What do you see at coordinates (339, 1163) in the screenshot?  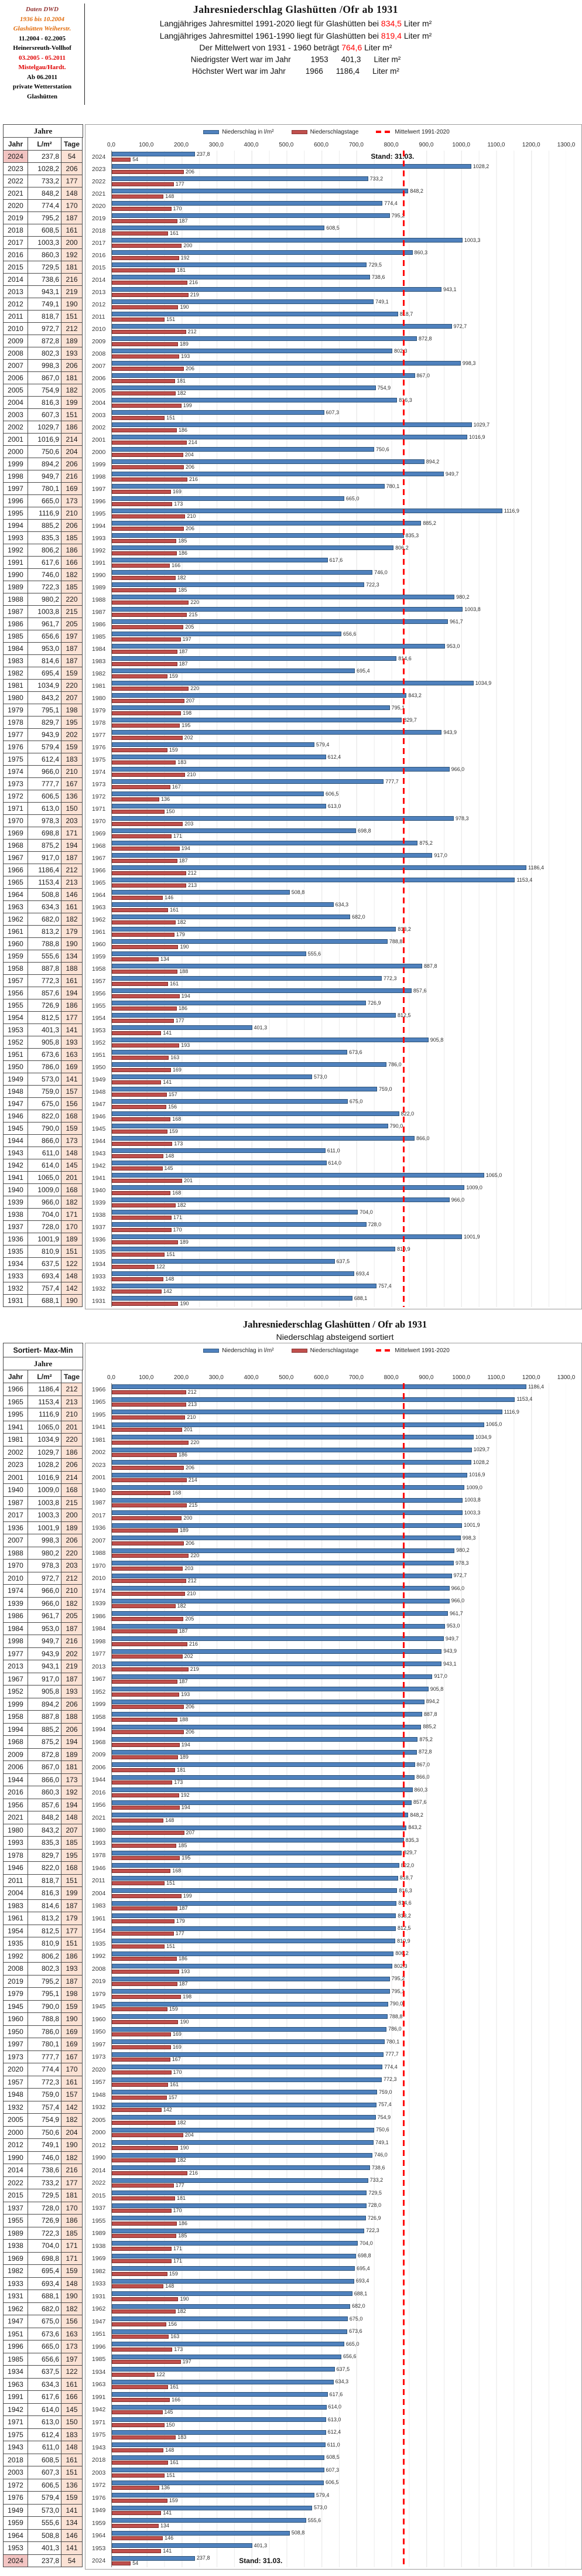 I see `precip-bar-line: 614,0` at bounding box center [339, 1163].